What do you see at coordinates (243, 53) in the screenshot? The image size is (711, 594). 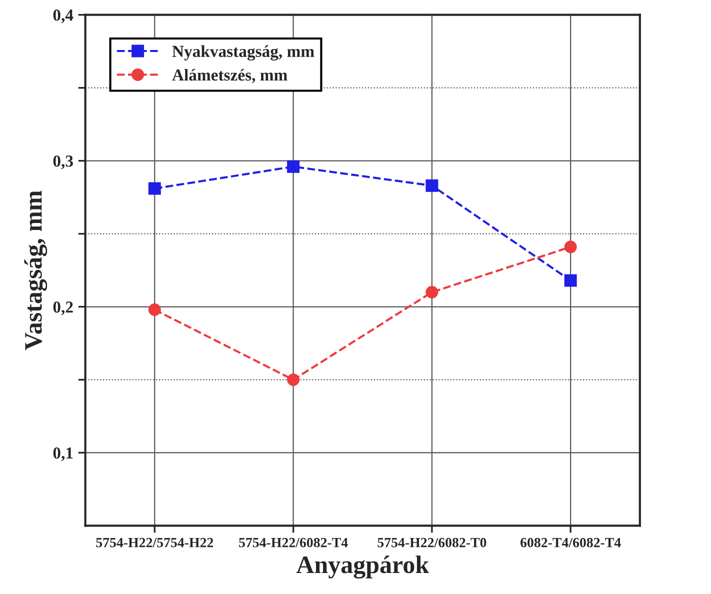 I see `legend-label: Nyakvastagság, mm` at bounding box center [243, 53].